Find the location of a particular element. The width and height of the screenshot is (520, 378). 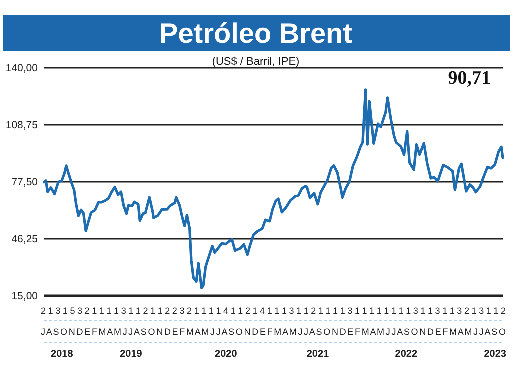

annotation: 90,71 is located at coordinates (469, 78).